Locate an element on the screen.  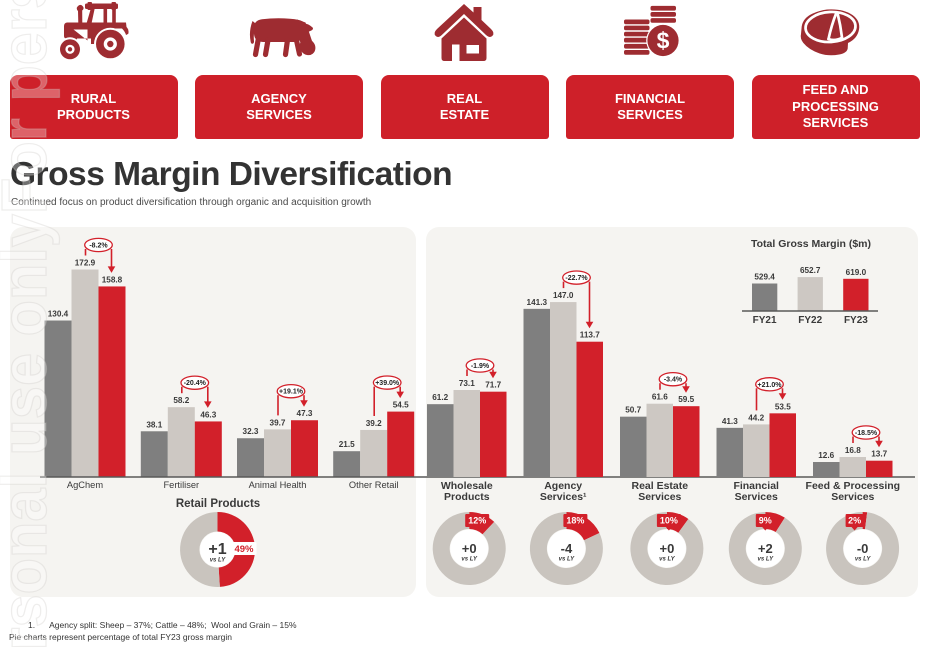
svg-text: Animal Health is located at coordinates (278, 485).